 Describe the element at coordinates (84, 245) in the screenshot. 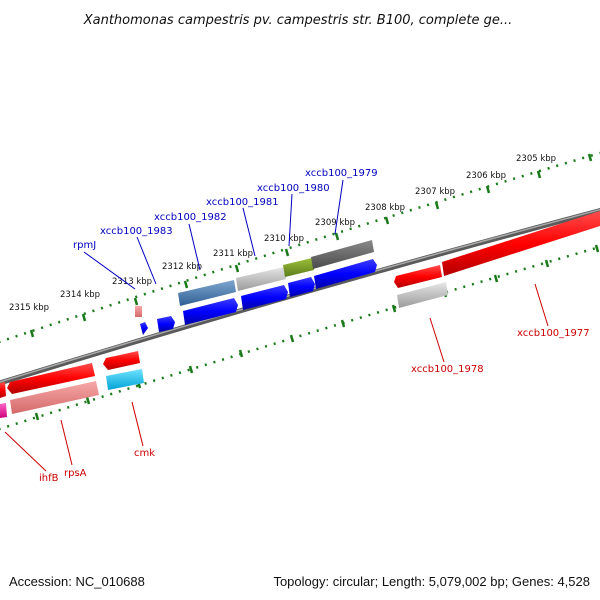

I see `gene-label: rpmJ` at that location.